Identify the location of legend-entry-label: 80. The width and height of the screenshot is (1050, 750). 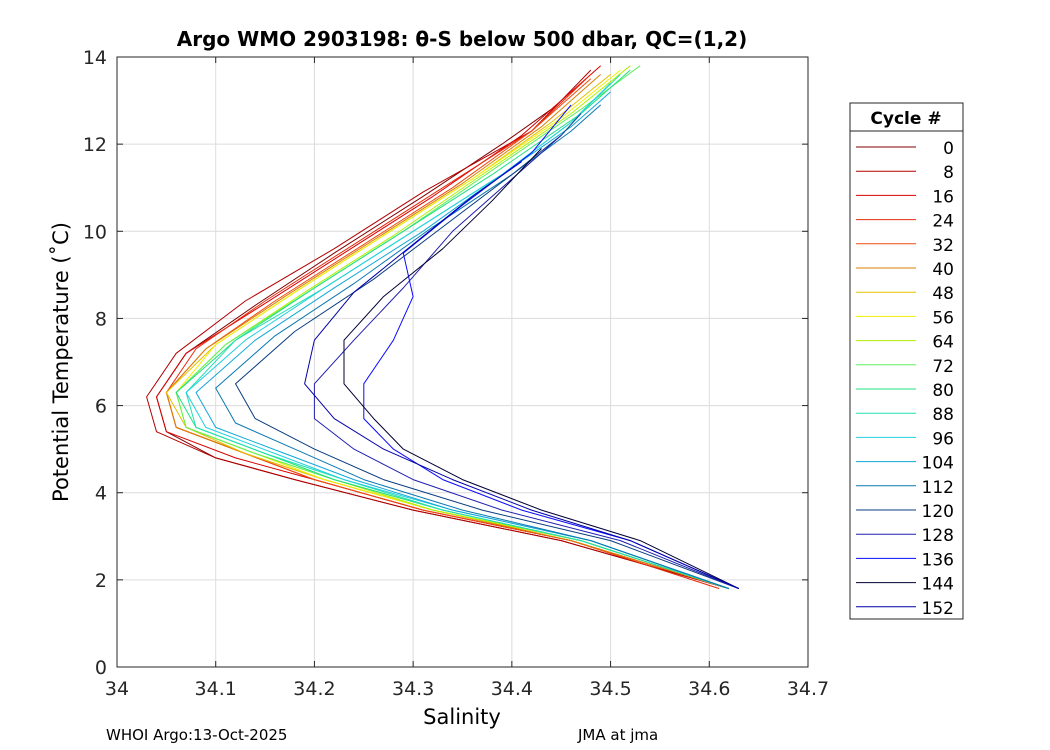
(943, 391).